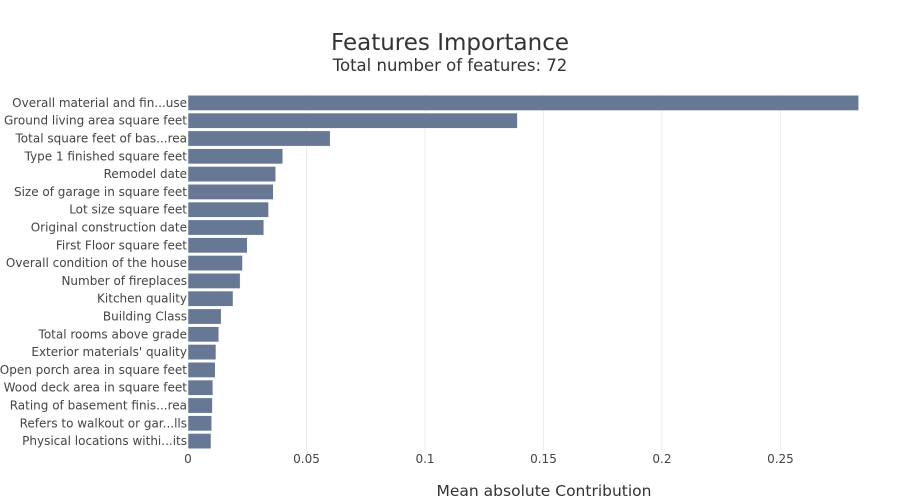 Image resolution: width=900 pixels, height=500 pixels. I want to click on category-label: Building Class, so click(145, 317).